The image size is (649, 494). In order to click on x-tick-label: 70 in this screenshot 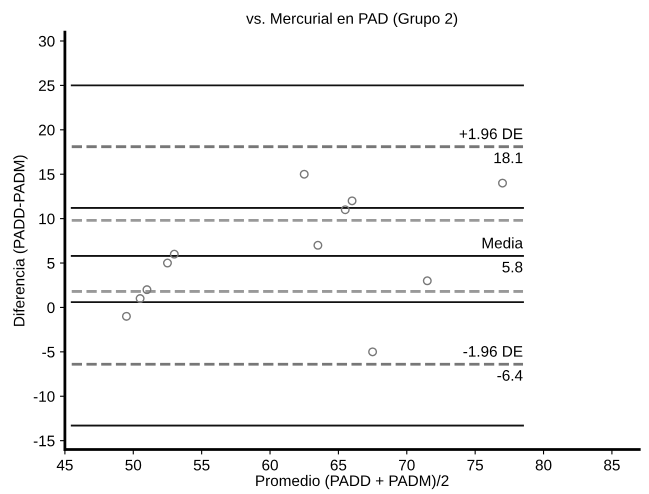, I will do `click(407, 465)`.